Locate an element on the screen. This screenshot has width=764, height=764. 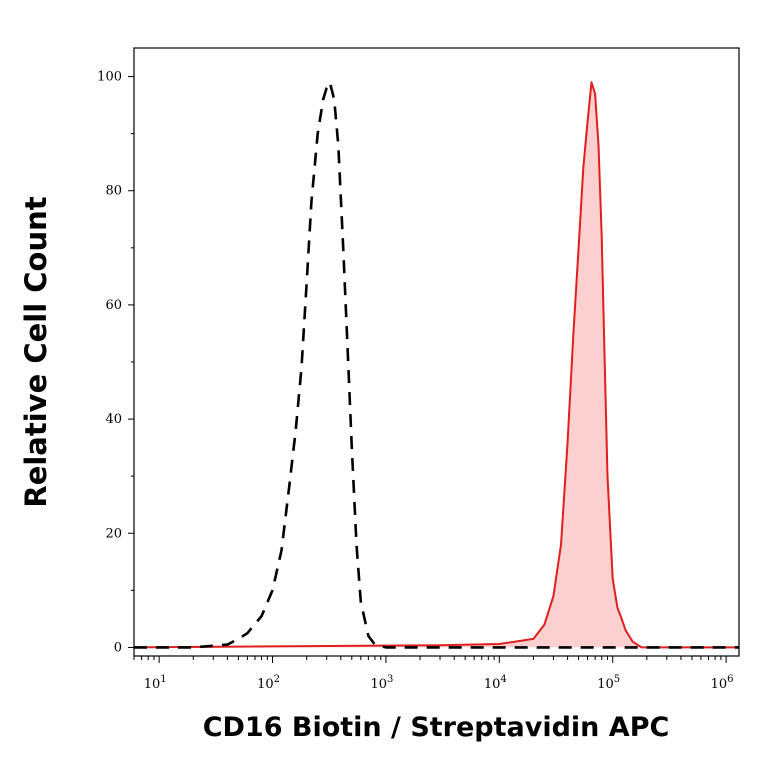
y-tick-label: 20 is located at coordinates (113, 533).